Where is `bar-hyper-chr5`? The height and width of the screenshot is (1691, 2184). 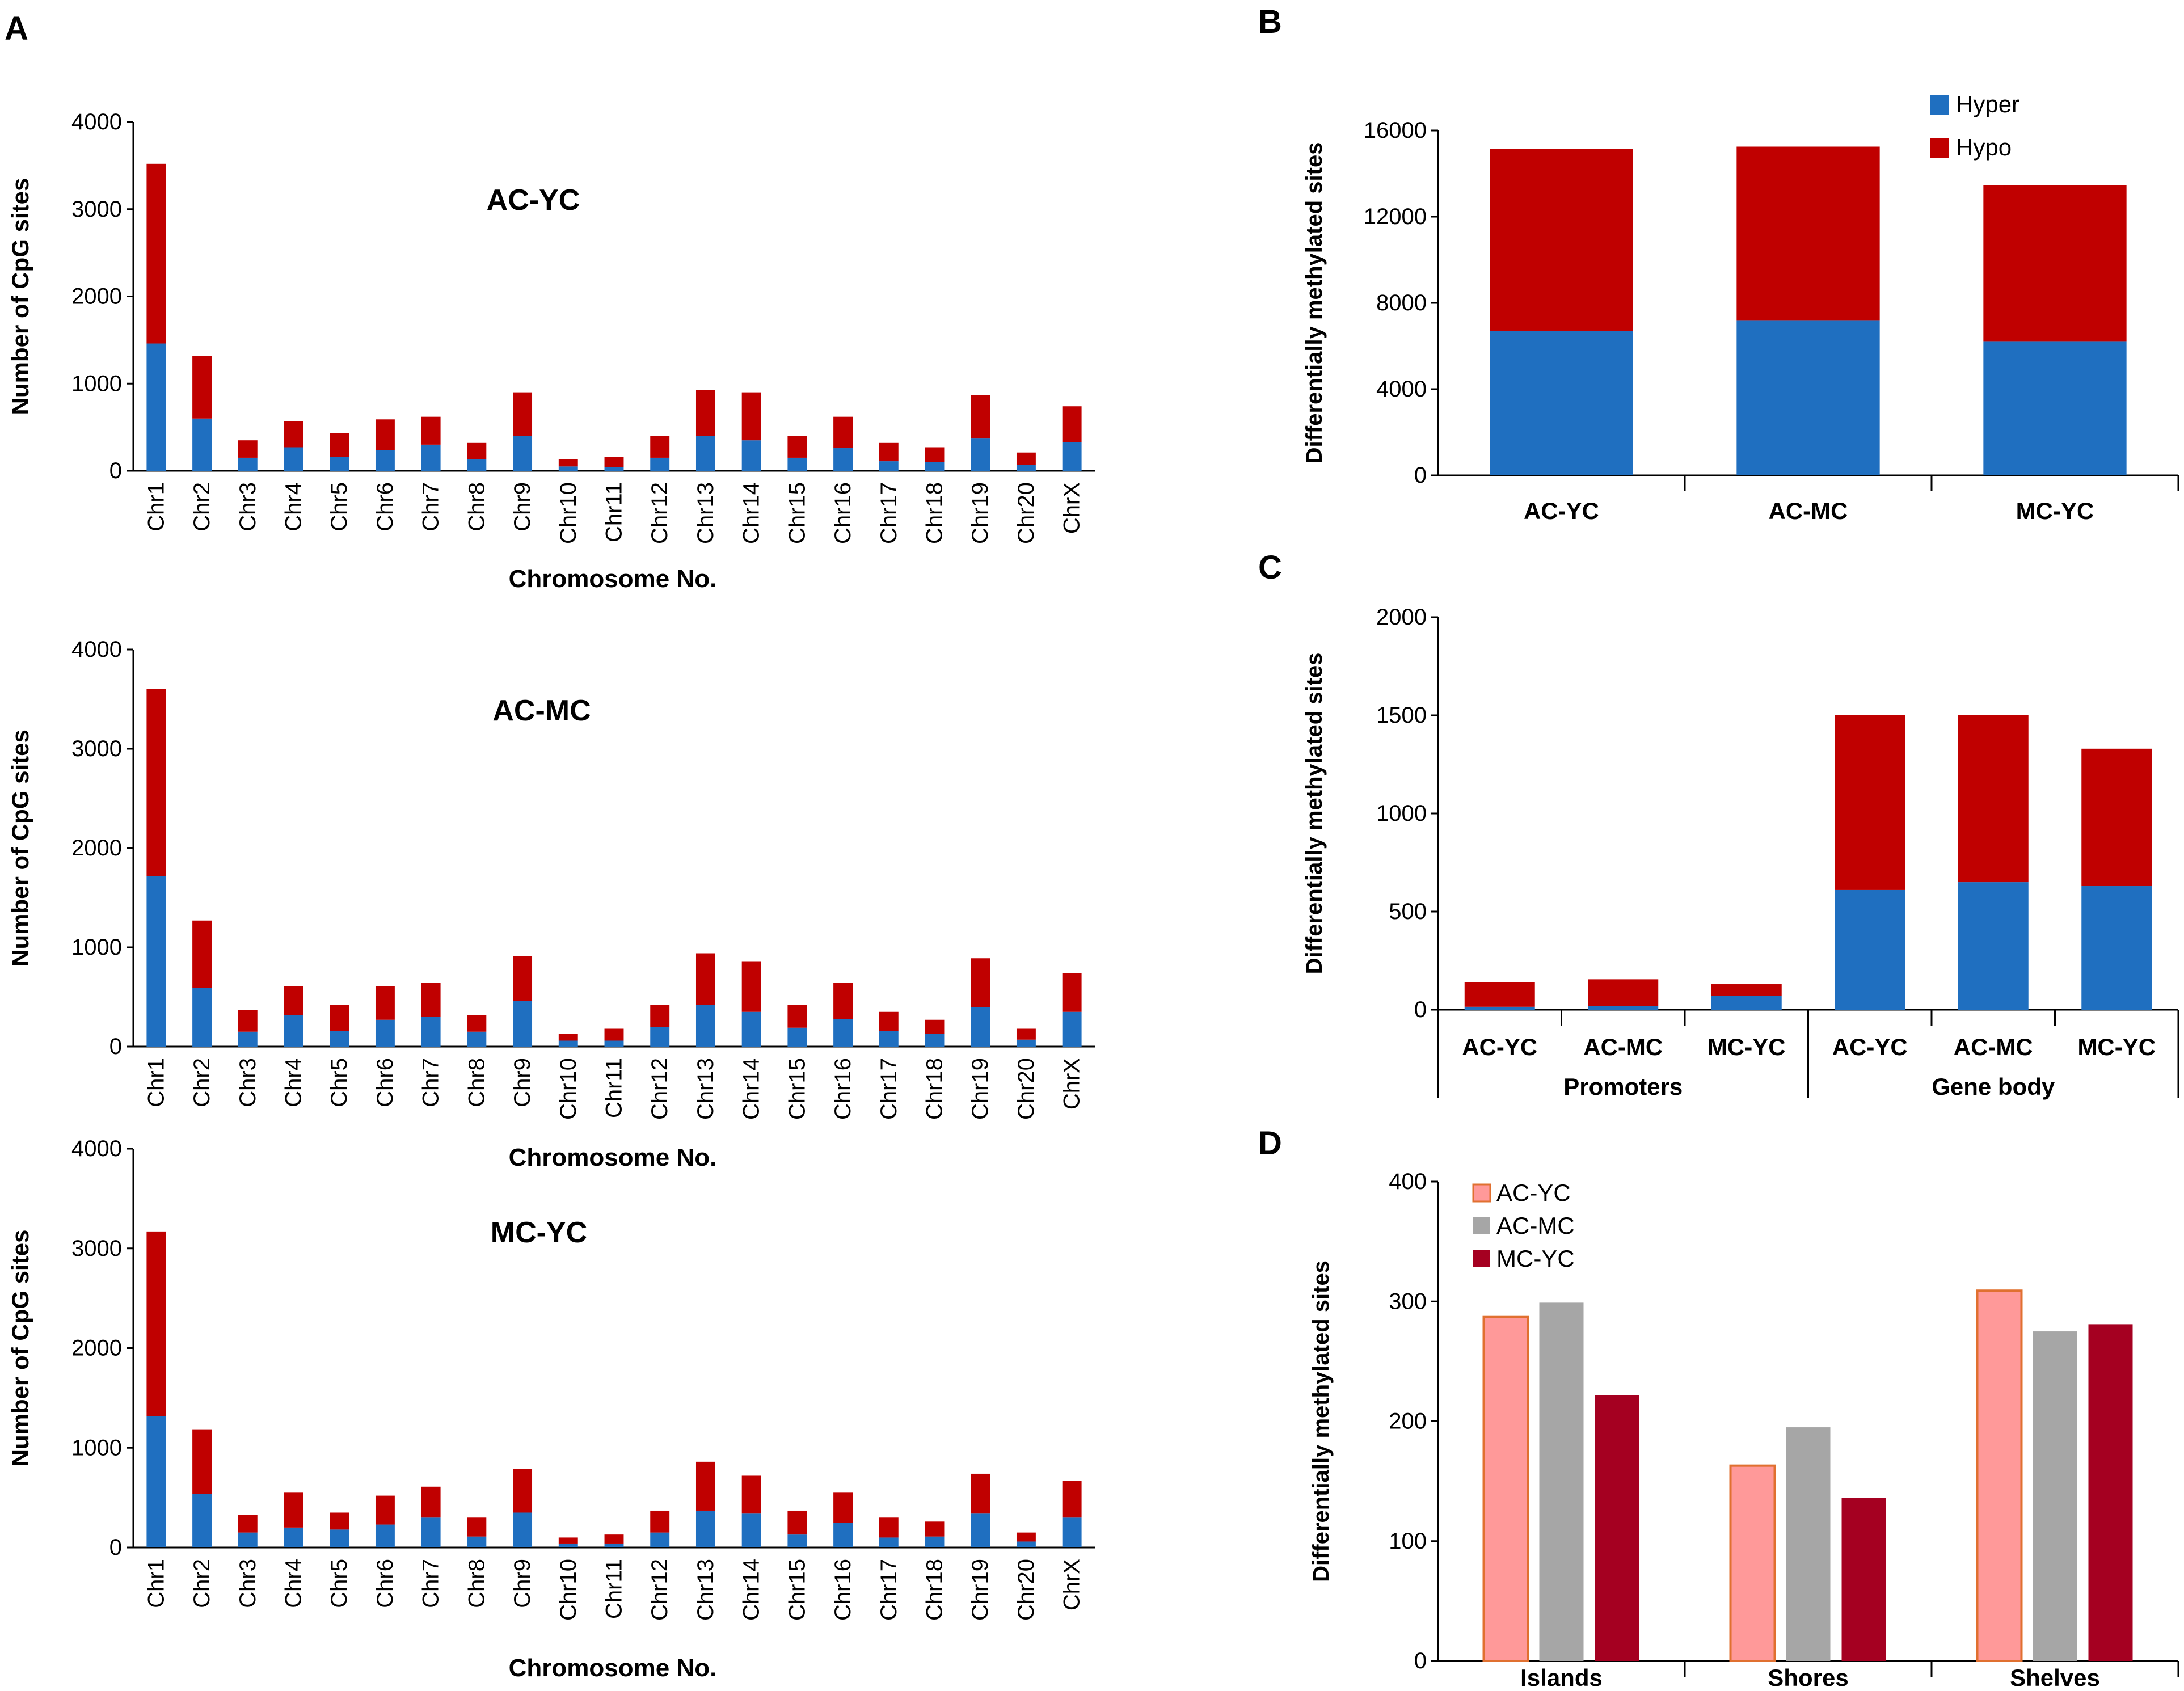
bar-hyper-chr5 is located at coordinates (339, 1538).